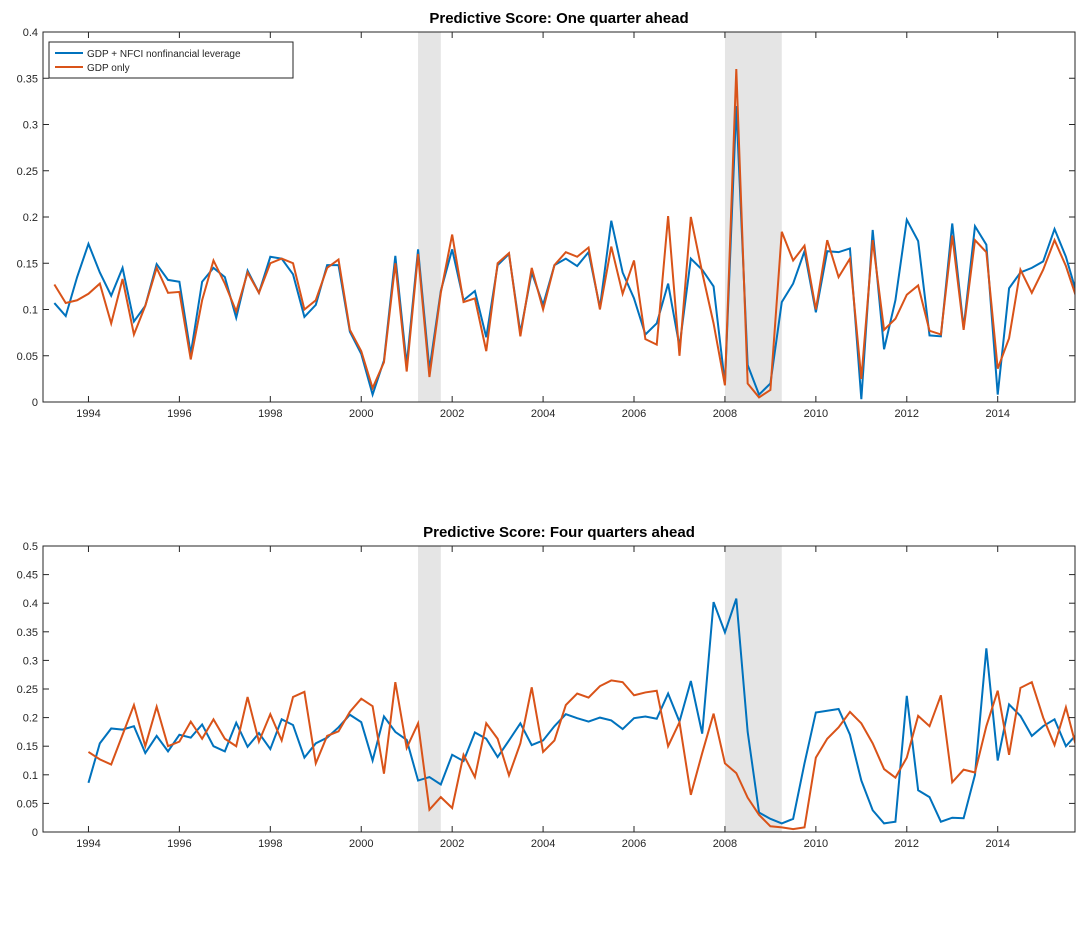  Describe the element at coordinates (30, 547) in the screenshot. I see `y-tick-label: 0.5` at that location.